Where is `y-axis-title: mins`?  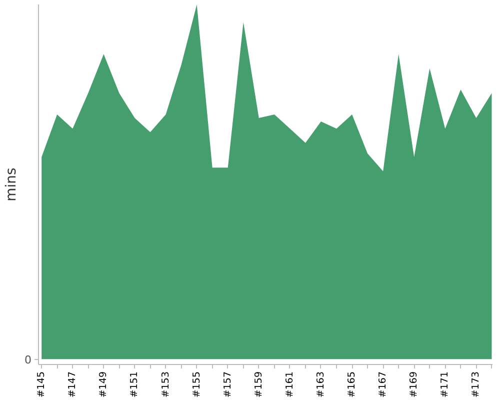
y-axis-title: mins is located at coordinates (12, 185).